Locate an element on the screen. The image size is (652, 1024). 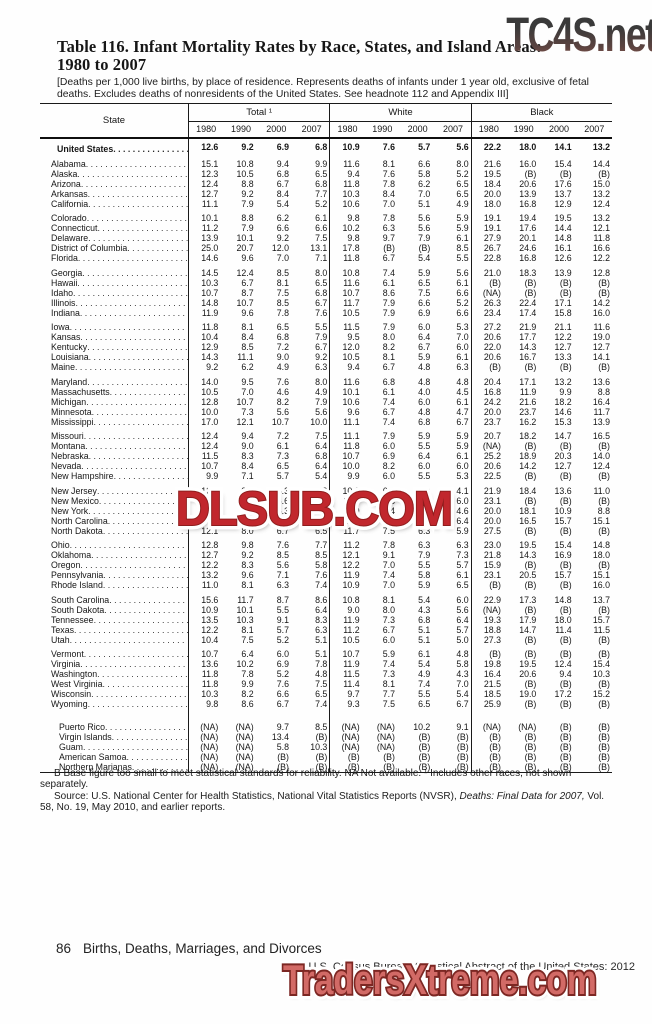
value-cell: 16.8 is located at coordinates (528, 258).